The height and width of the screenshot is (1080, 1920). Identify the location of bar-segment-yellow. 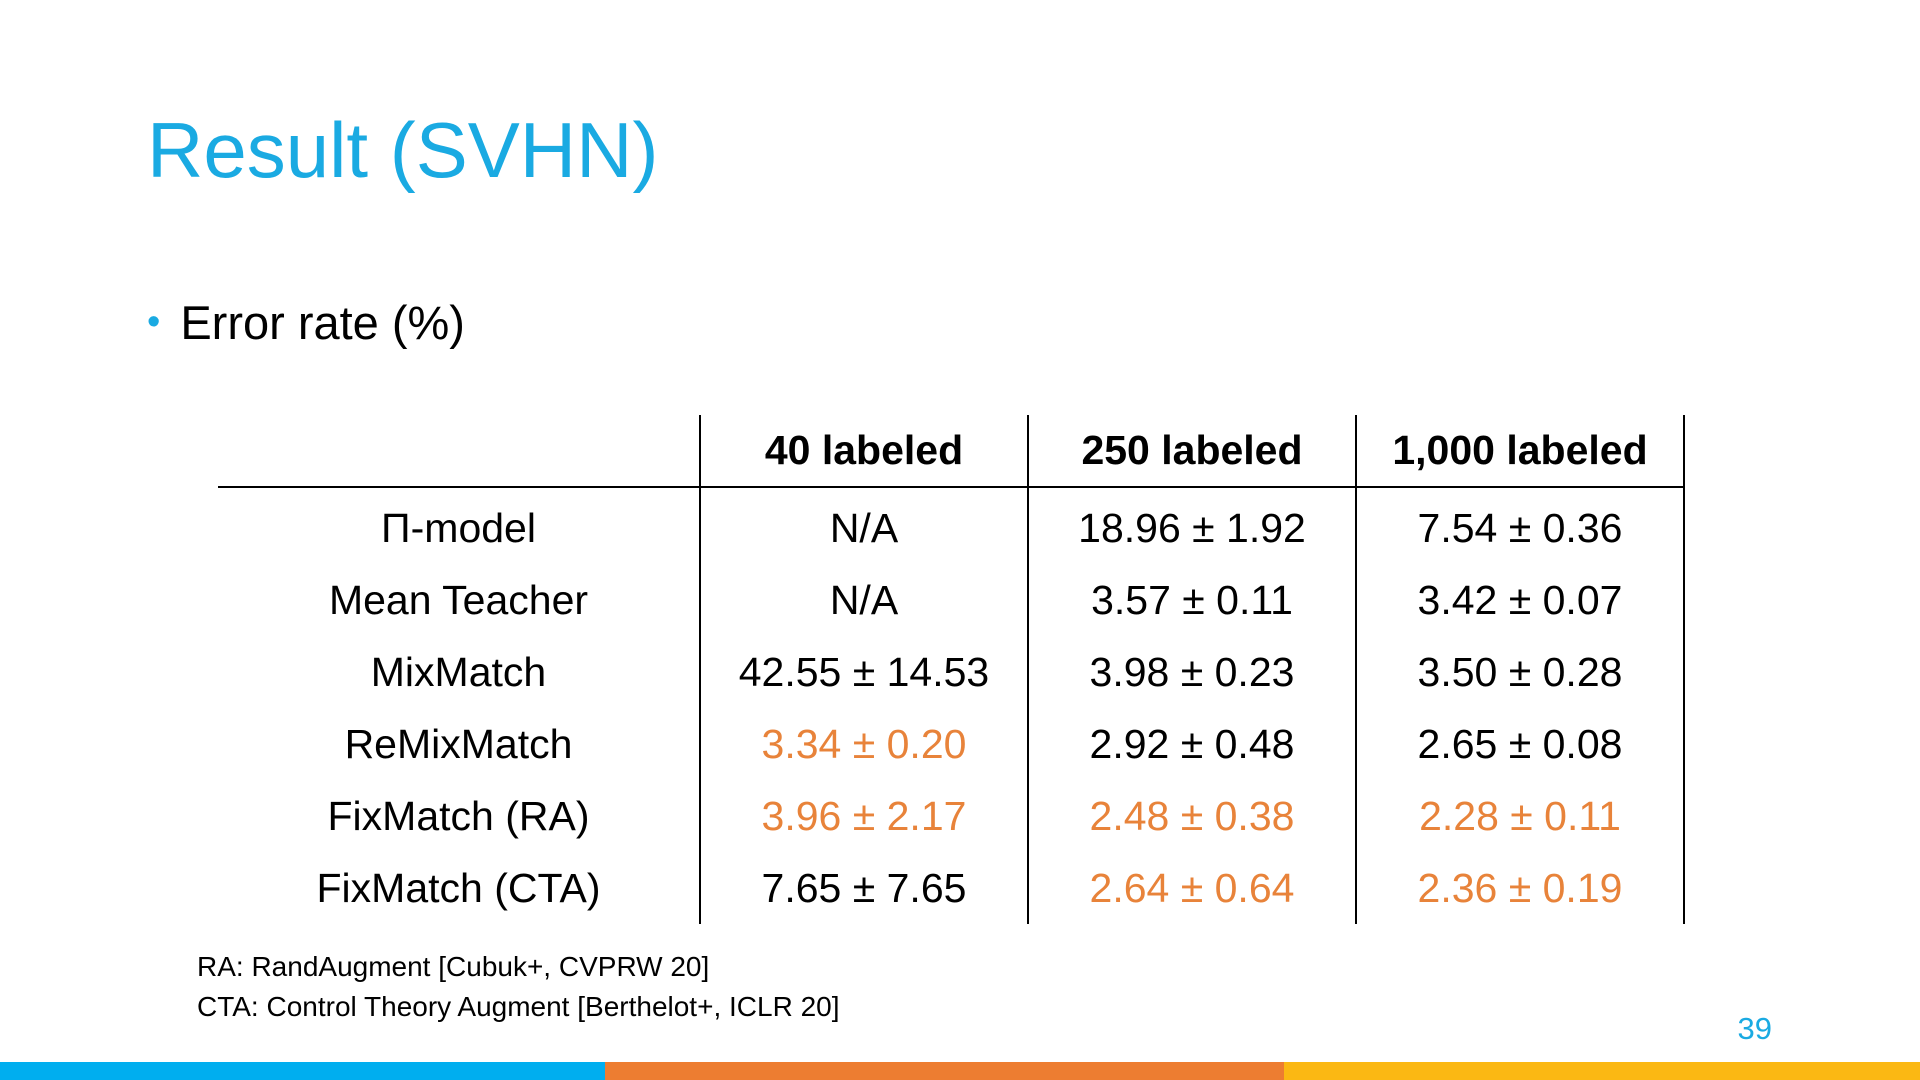
(1602, 1071).